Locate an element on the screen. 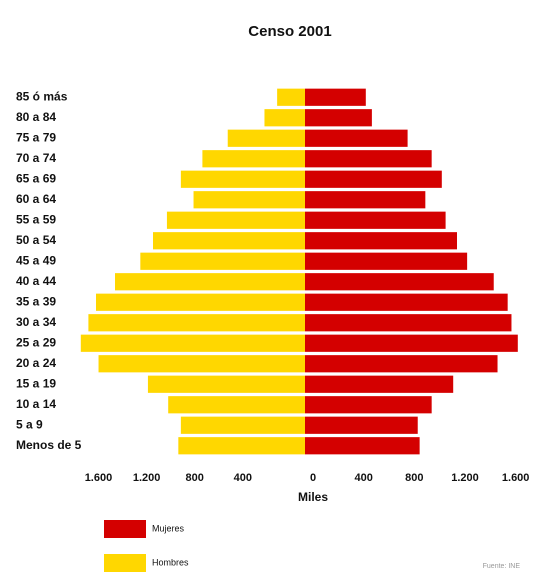 The width and height of the screenshot is (533, 576). legend-label: Mujeres is located at coordinates (168, 528).